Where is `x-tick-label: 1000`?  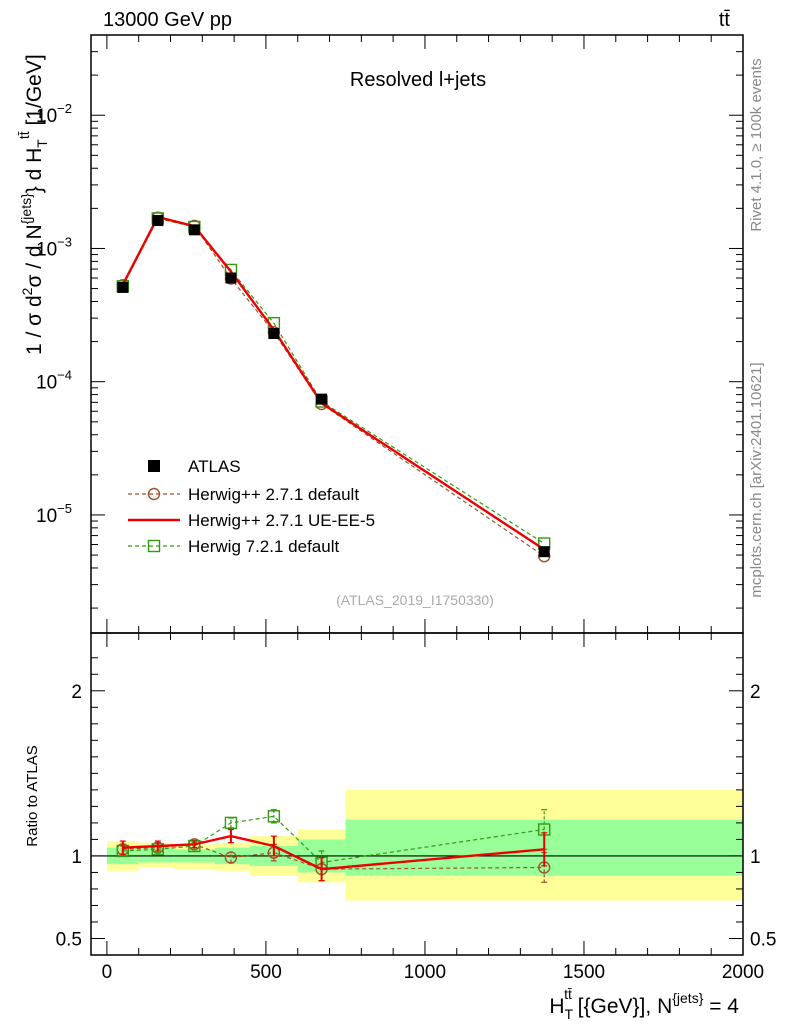 x-tick-label: 1000 is located at coordinates (425, 972).